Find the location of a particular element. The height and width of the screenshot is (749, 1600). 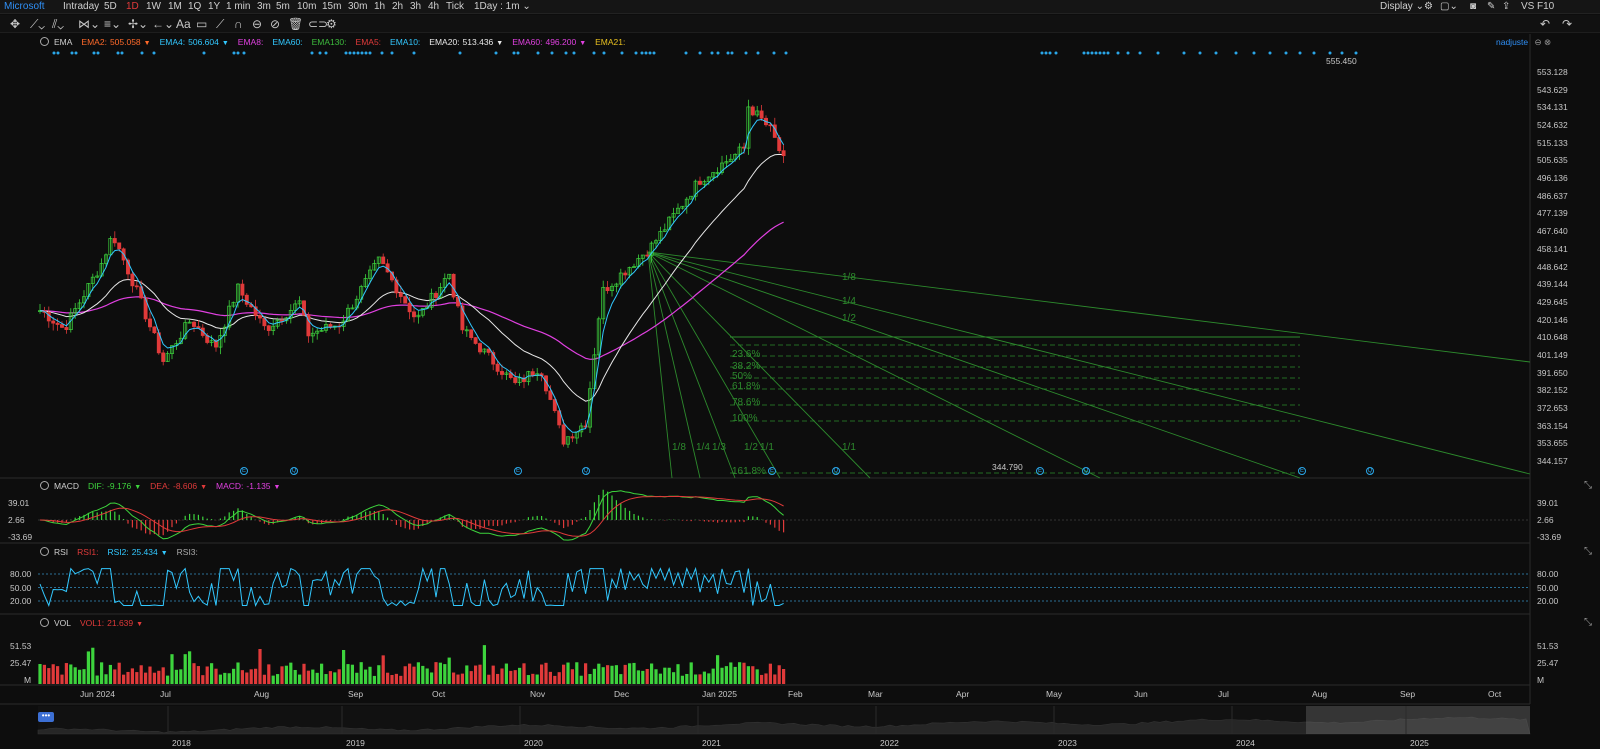

period-5m: 5m is located at coordinates (283, 6).